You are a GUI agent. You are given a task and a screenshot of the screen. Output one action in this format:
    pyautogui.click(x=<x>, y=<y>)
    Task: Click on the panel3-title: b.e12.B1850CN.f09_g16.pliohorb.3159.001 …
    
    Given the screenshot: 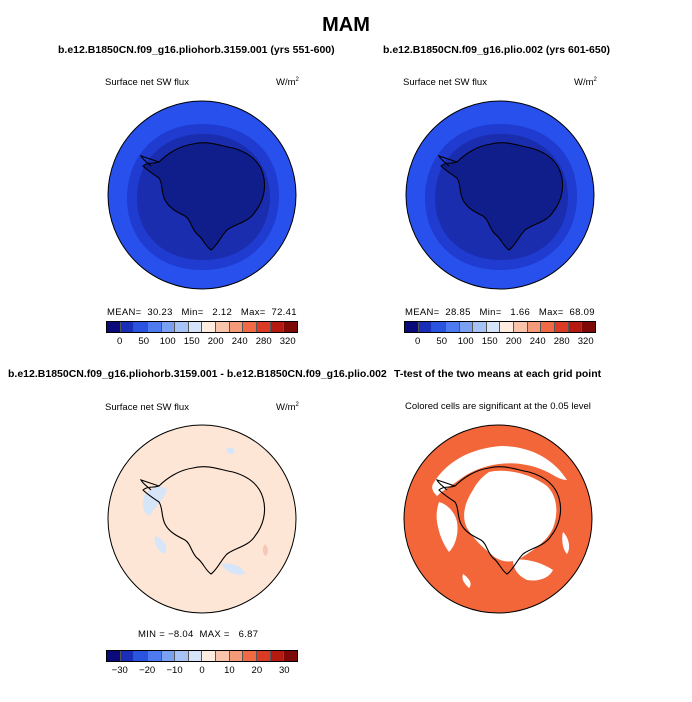 What is the action you would take?
    pyautogui.click(x=197, y=374)
    